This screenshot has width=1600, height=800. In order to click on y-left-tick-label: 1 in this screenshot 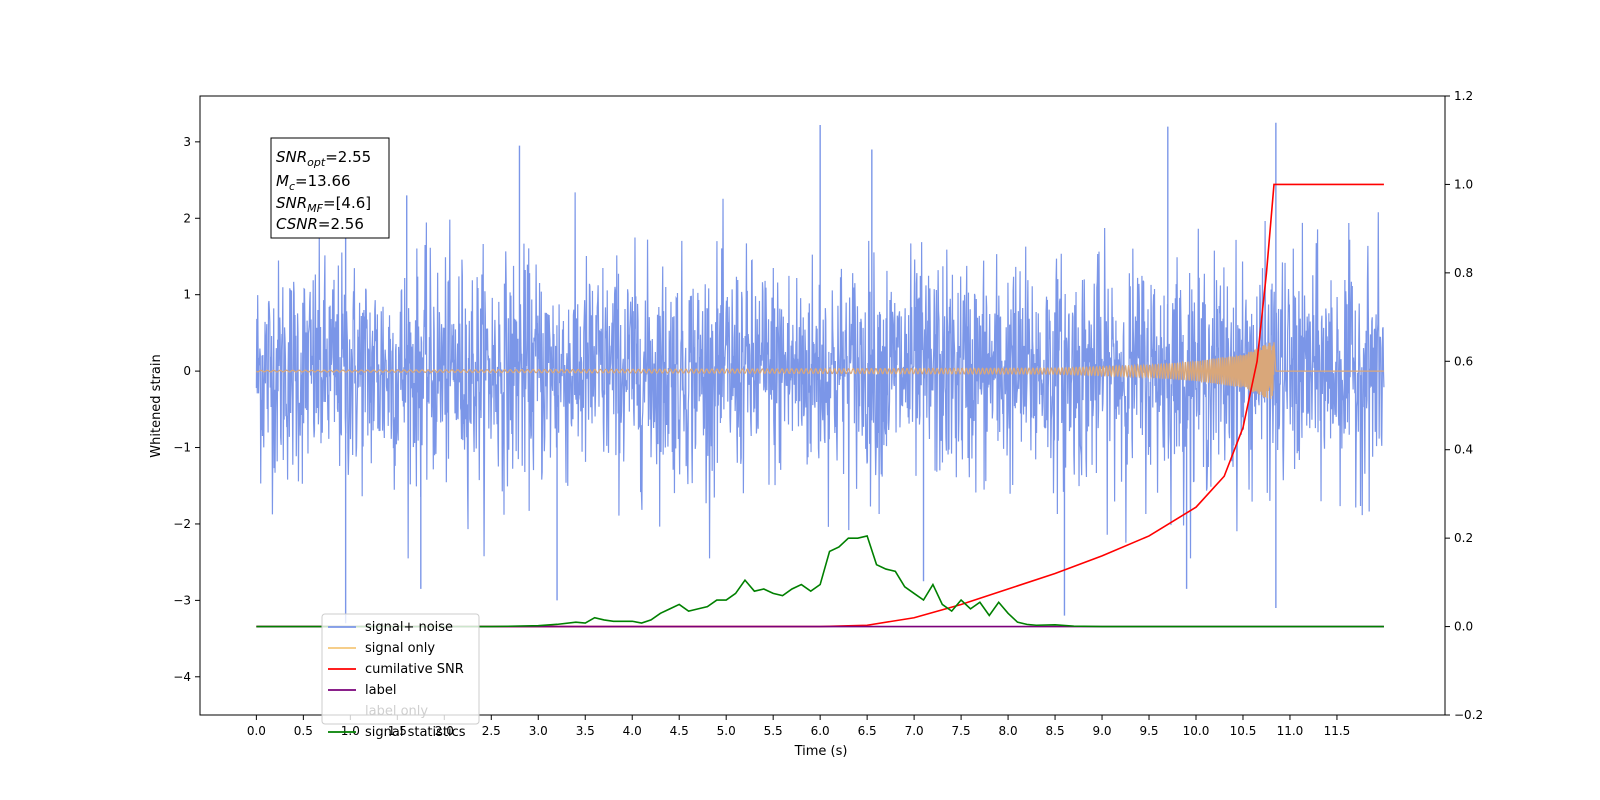, I will do `click(187, 295)`.